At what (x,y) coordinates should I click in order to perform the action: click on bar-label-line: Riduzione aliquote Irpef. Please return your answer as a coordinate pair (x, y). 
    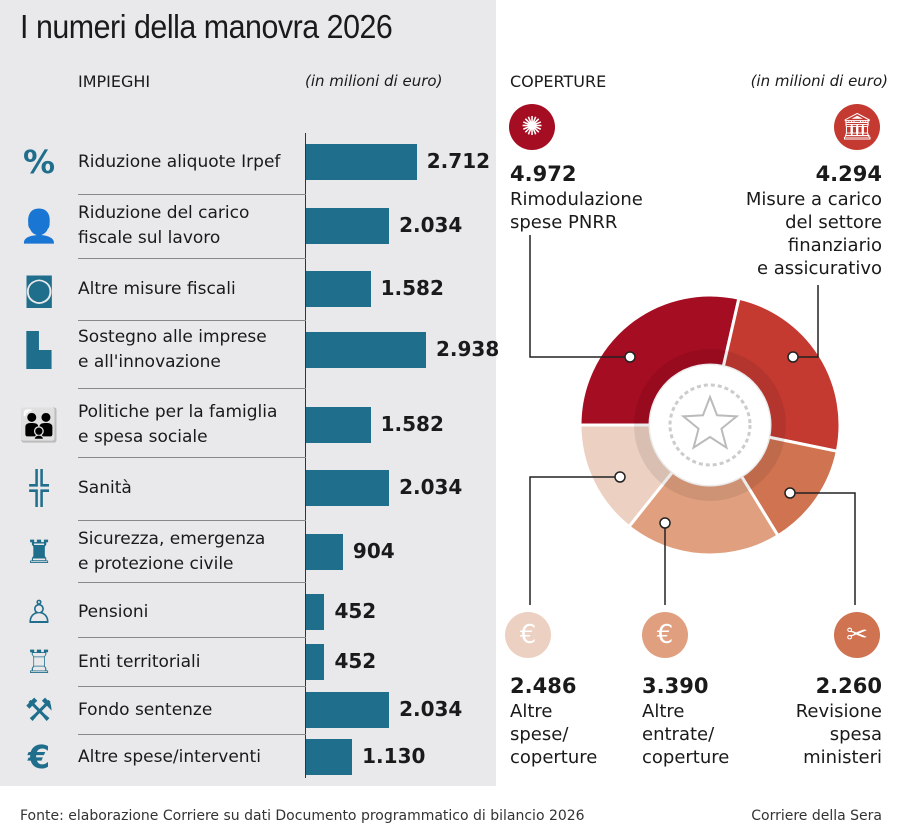
    Looking at the image, I should click on (179, 161).